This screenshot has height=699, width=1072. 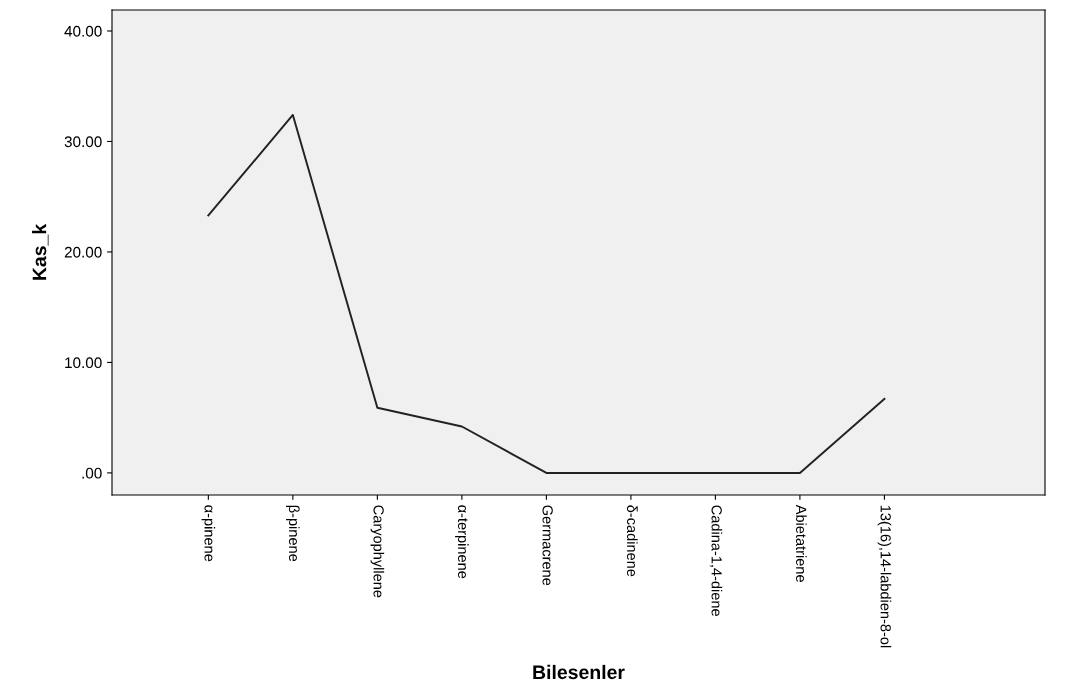 What do you see at coordinates (801, 543) in the screenshot?
I see `x-tick-label: Abietatriene` at bounding box center [801, 543].